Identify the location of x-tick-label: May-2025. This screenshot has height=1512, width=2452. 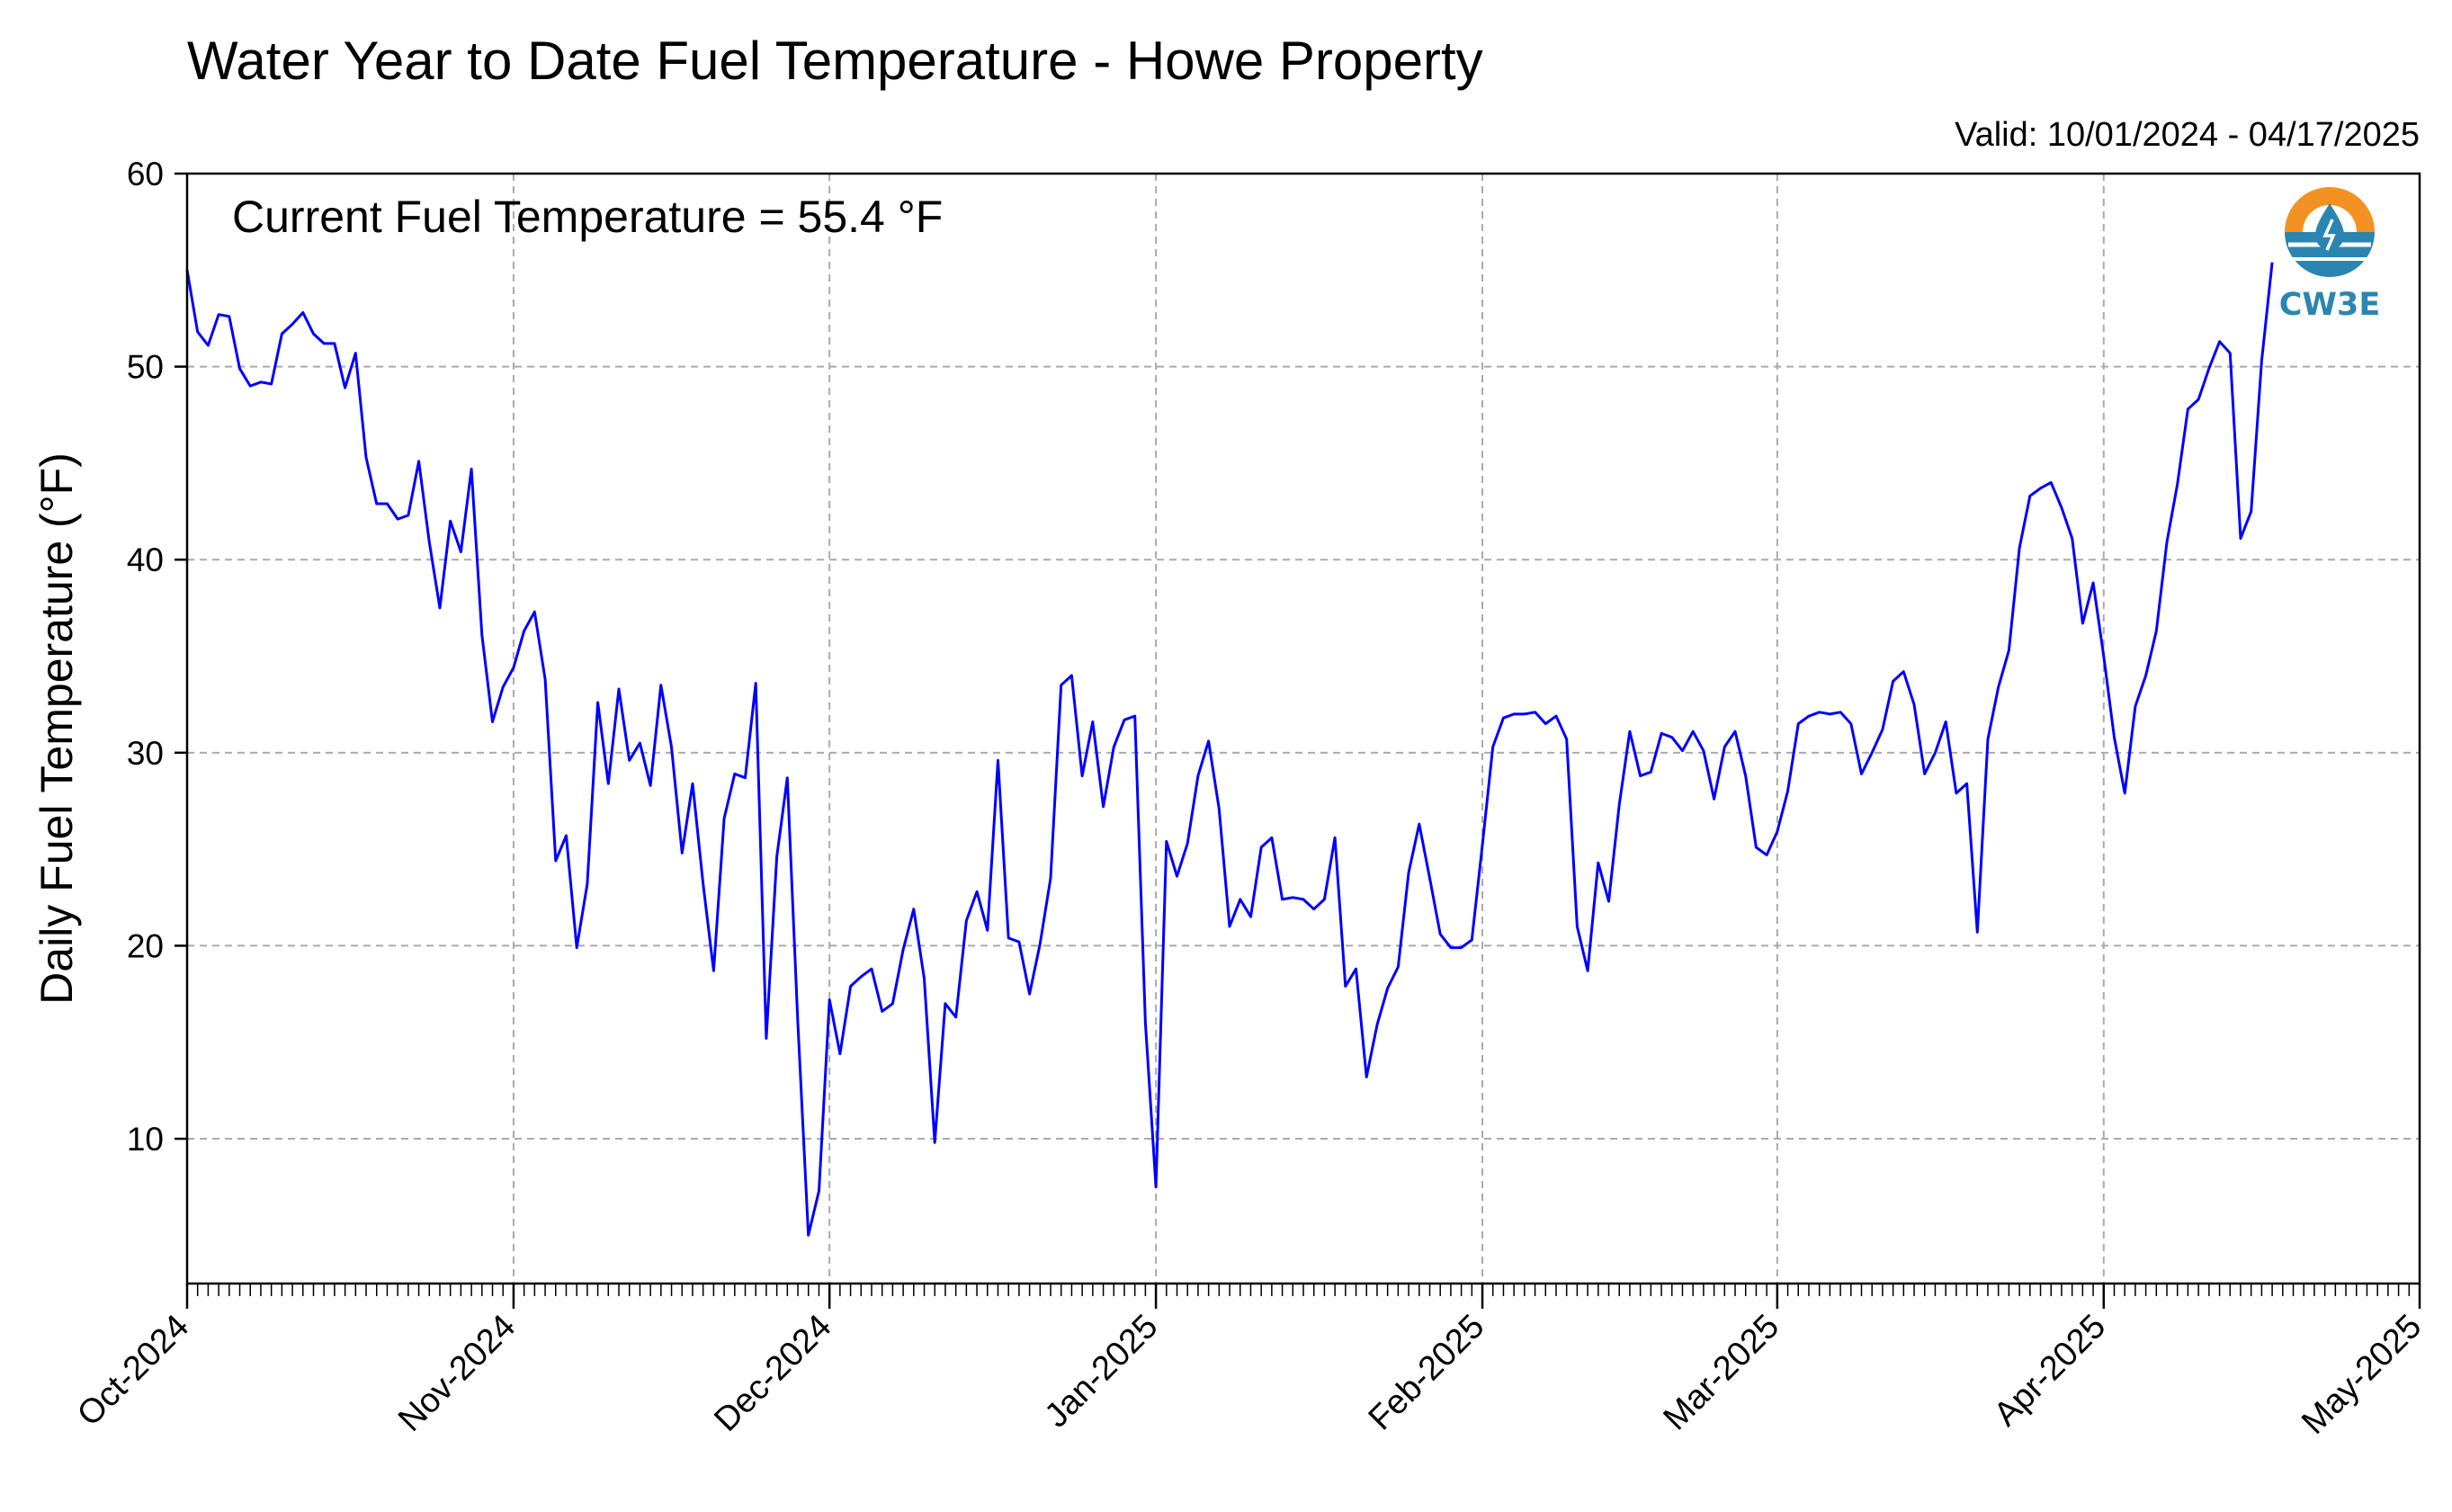
(2362, 1375).